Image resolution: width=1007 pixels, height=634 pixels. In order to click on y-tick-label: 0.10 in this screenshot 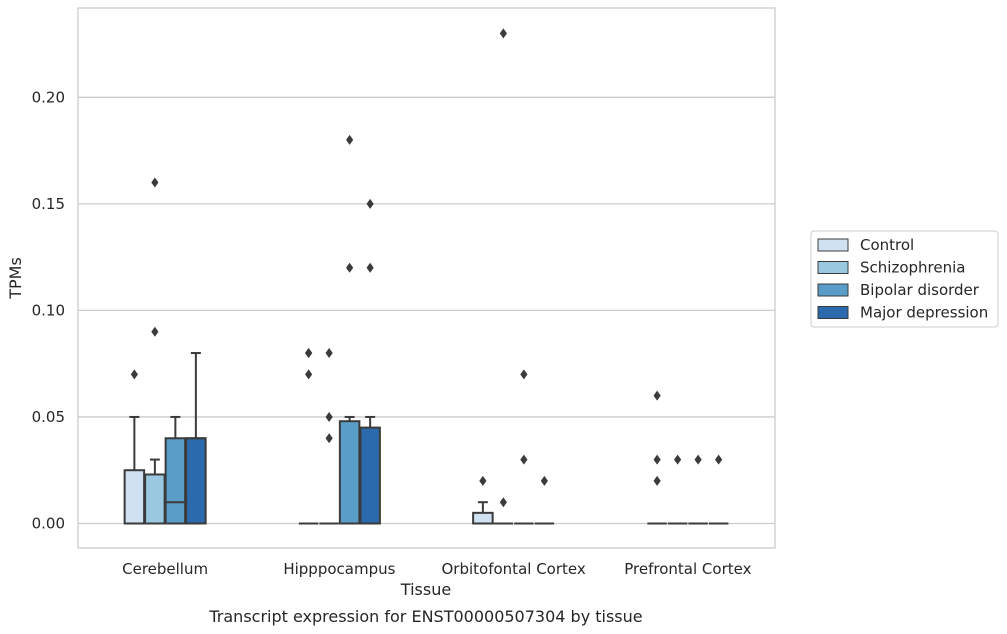, I will do `click(48, 310)`.